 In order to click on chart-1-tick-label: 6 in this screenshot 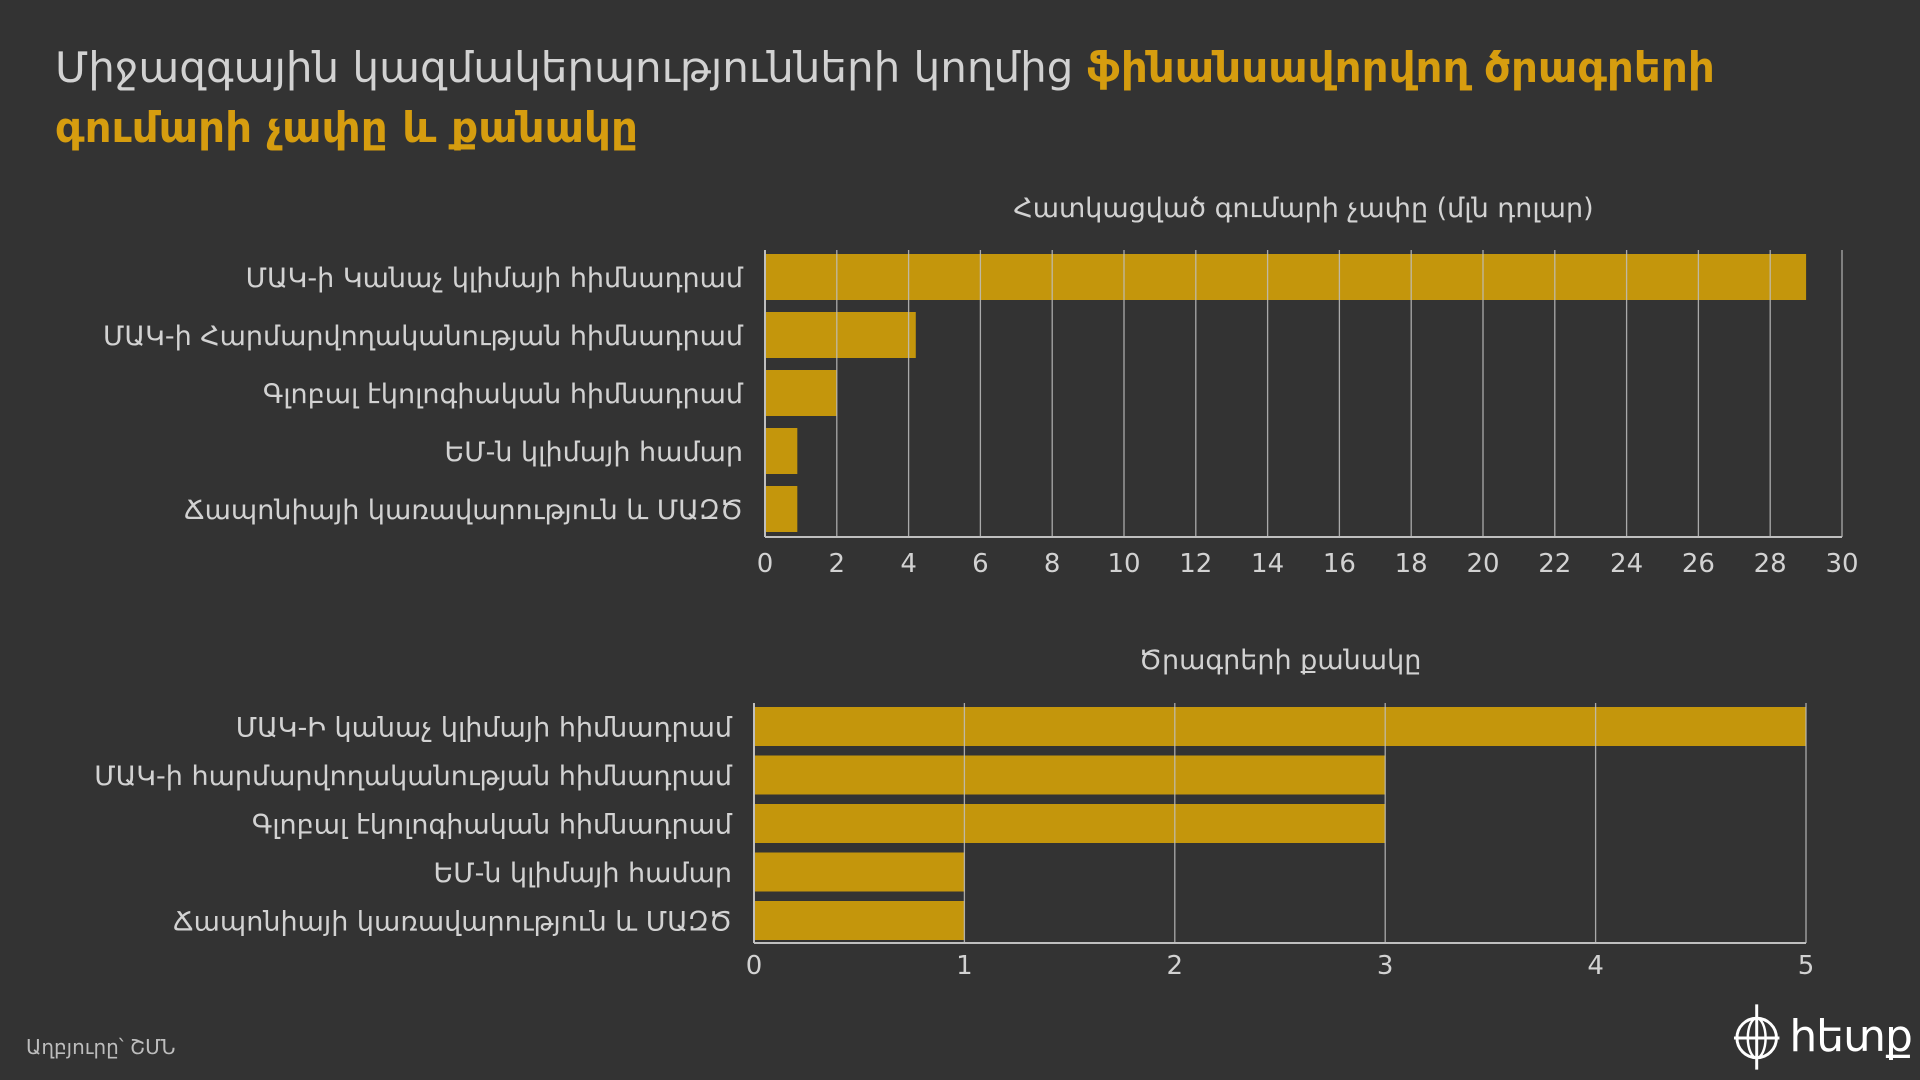, I will do `click(980, 564)`.